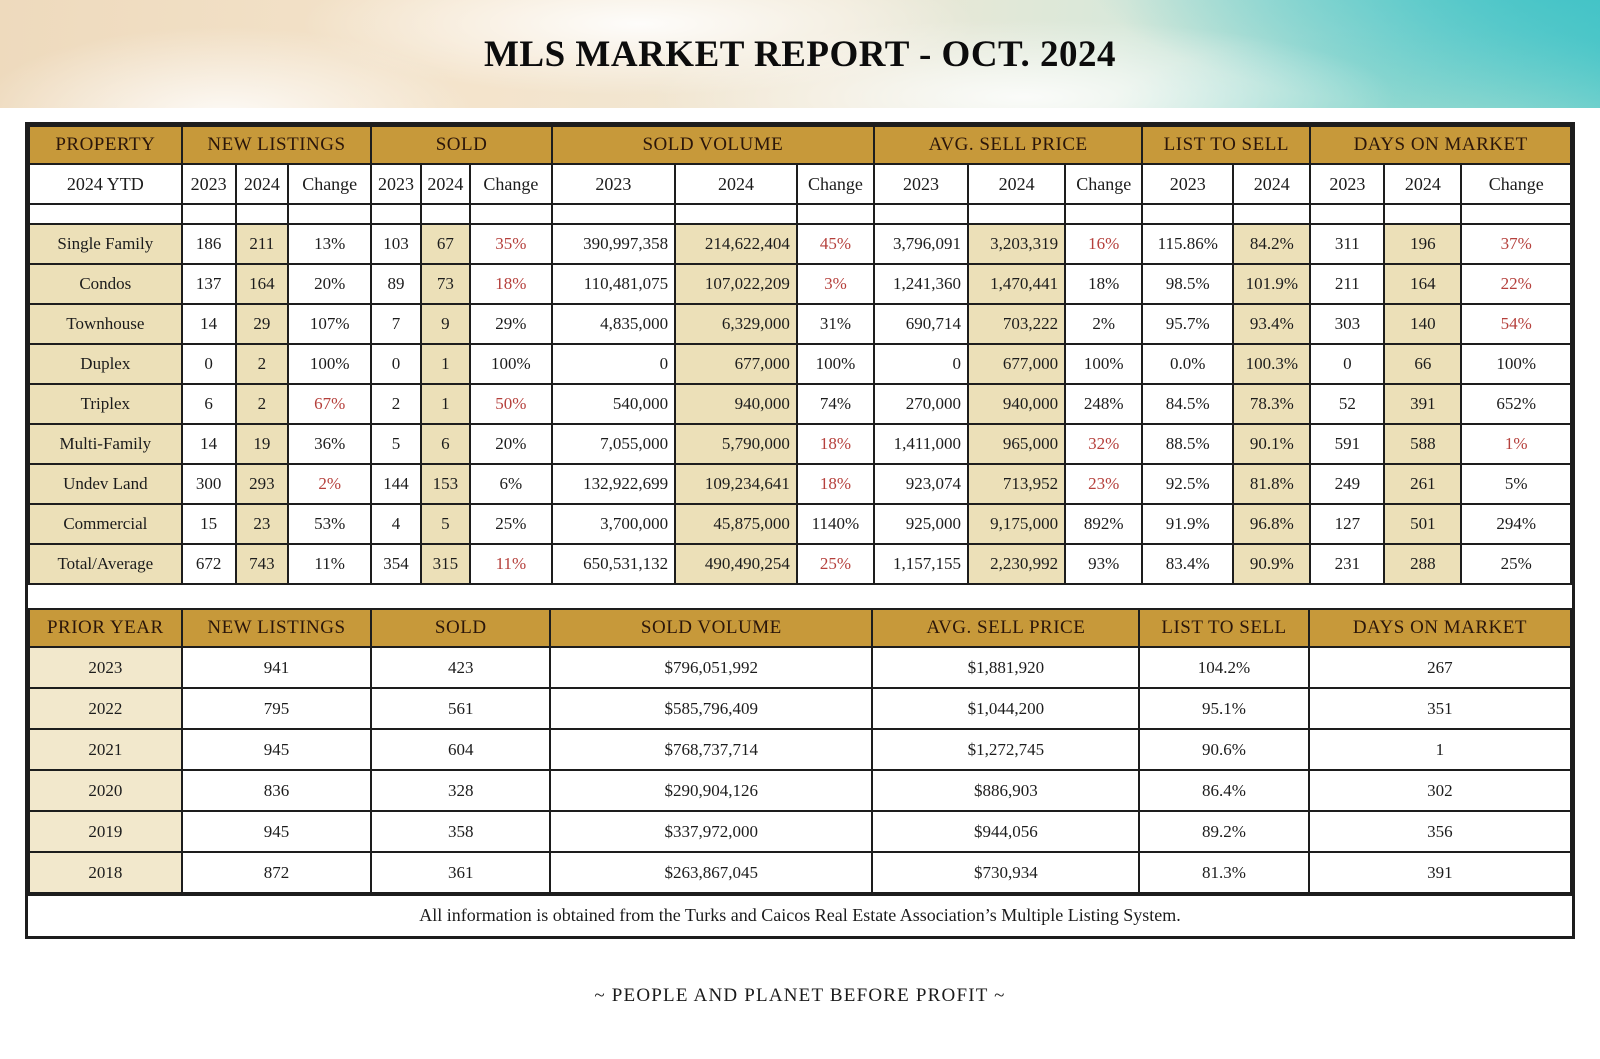 The width and height of the screenshot is (1600, 1059). I want to click on cell: 1%, so click(1516, 444).